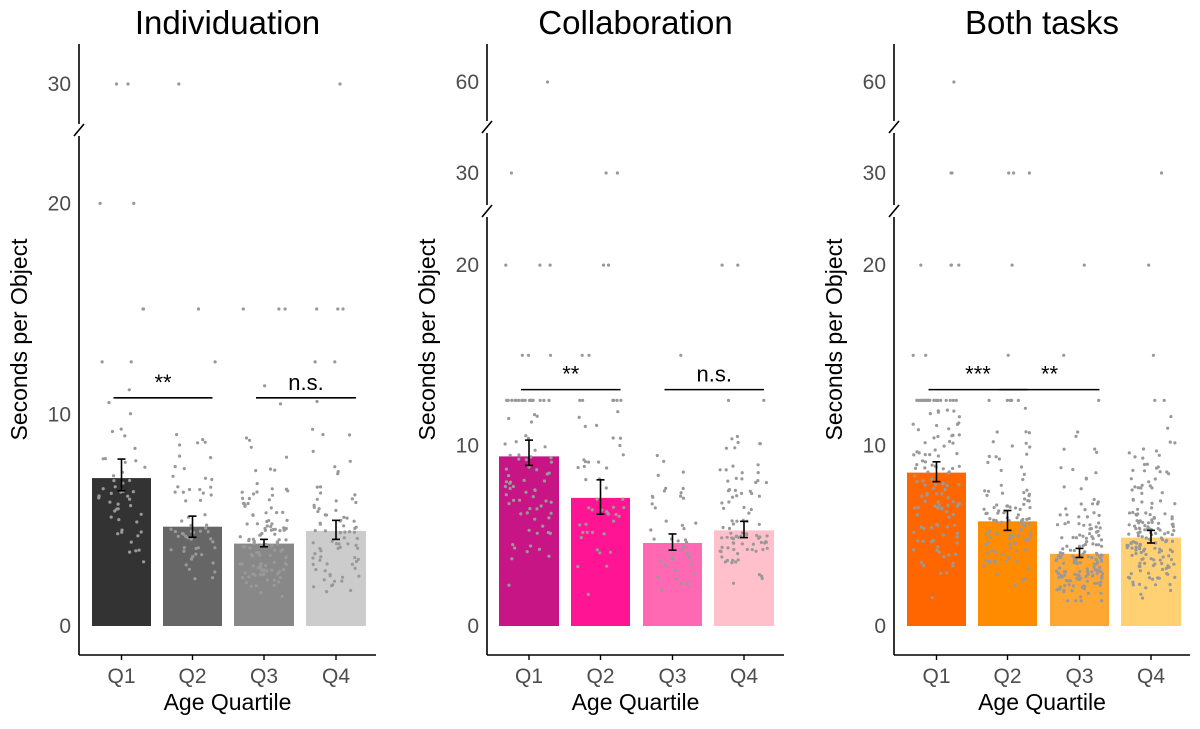  I want to click on y-tick-label: 30, so click(874, 173).